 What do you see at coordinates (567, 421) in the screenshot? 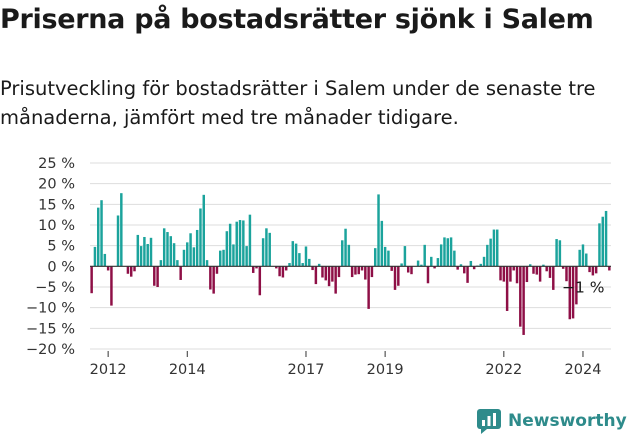
I see `brand-name: Newsworthy` at bounding box center [567, 421].